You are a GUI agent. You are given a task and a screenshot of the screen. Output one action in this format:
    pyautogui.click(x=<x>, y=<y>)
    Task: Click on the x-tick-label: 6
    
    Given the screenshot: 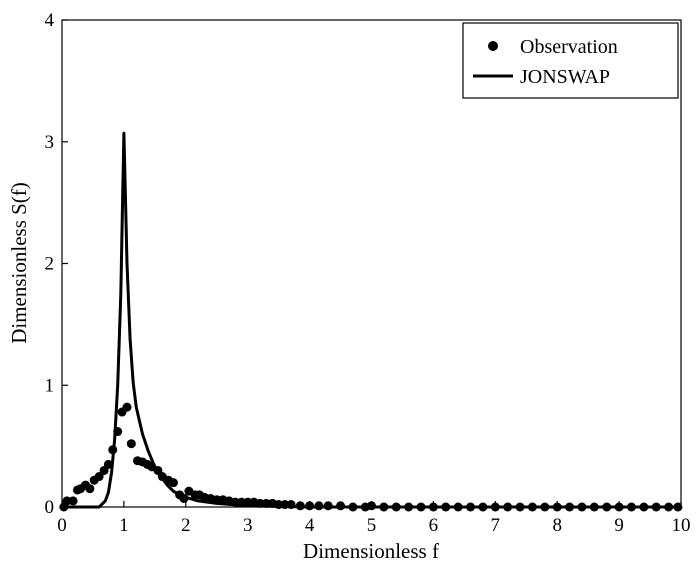 What is the action you would take?
    pyautogui.click(x=434, y=525)
    